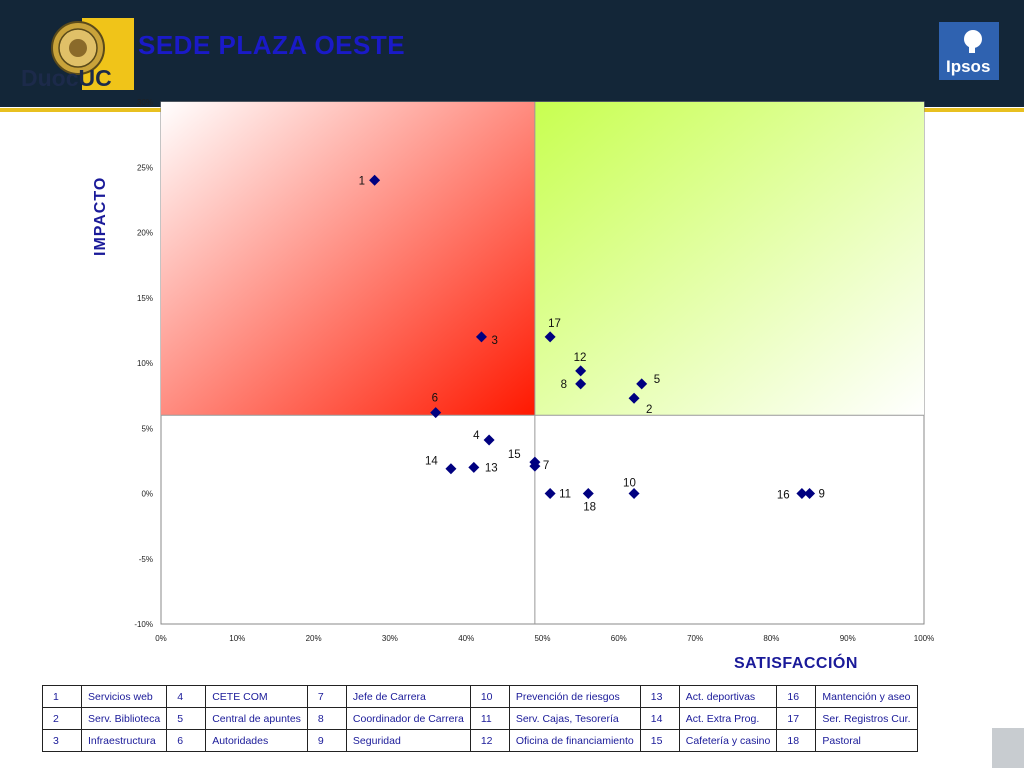 The width and height of the screenshot is (1024, 768). What do you see at coordinates (659, 718) in the screenshot?
I see `legend-number: 14` at bounding box center [659, 718].